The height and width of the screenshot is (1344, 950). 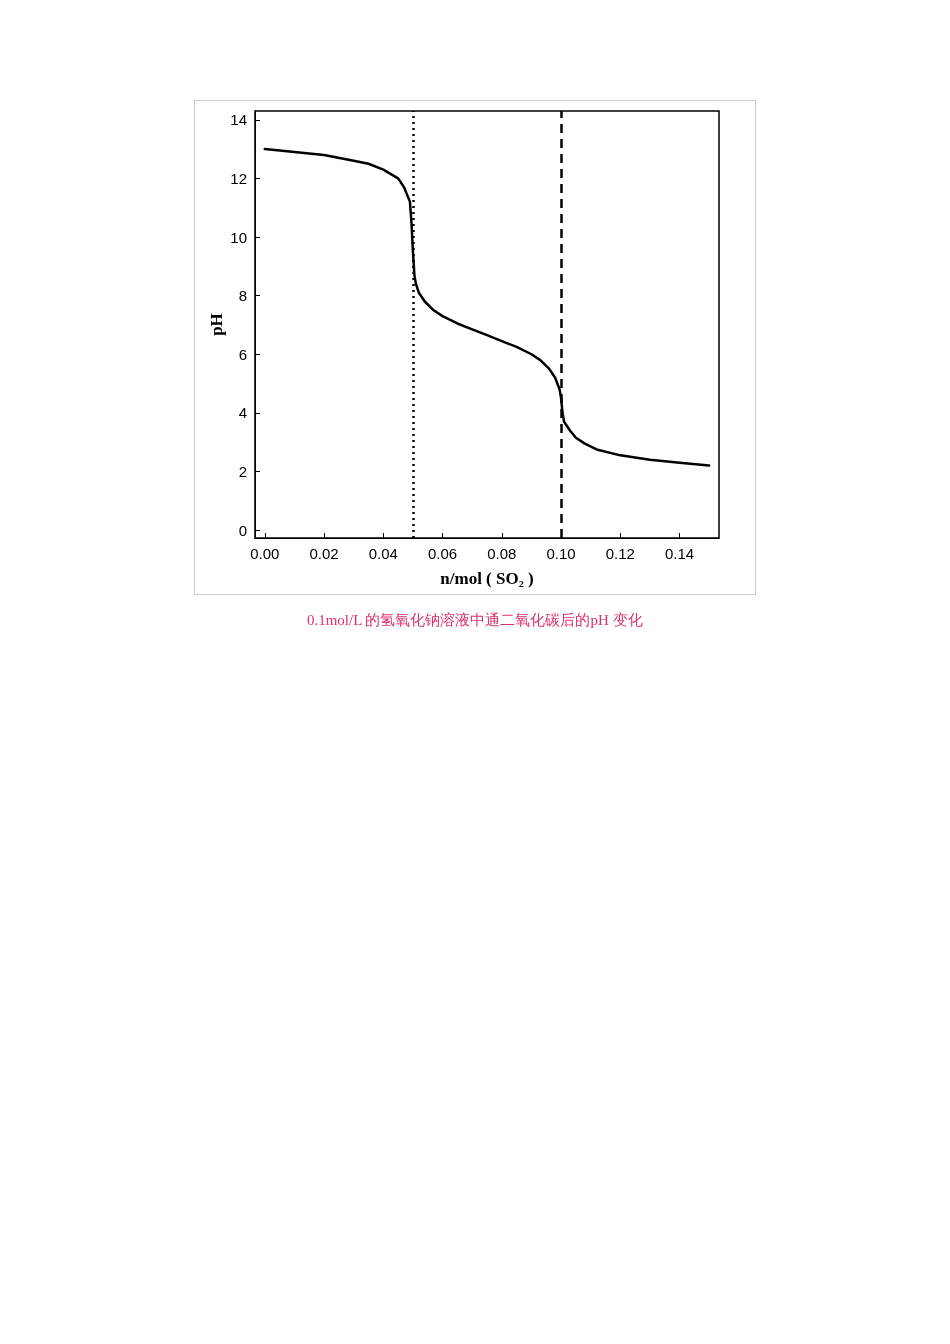 I want to click on x-tick-label: 0.04, so click(x=383, y=553).